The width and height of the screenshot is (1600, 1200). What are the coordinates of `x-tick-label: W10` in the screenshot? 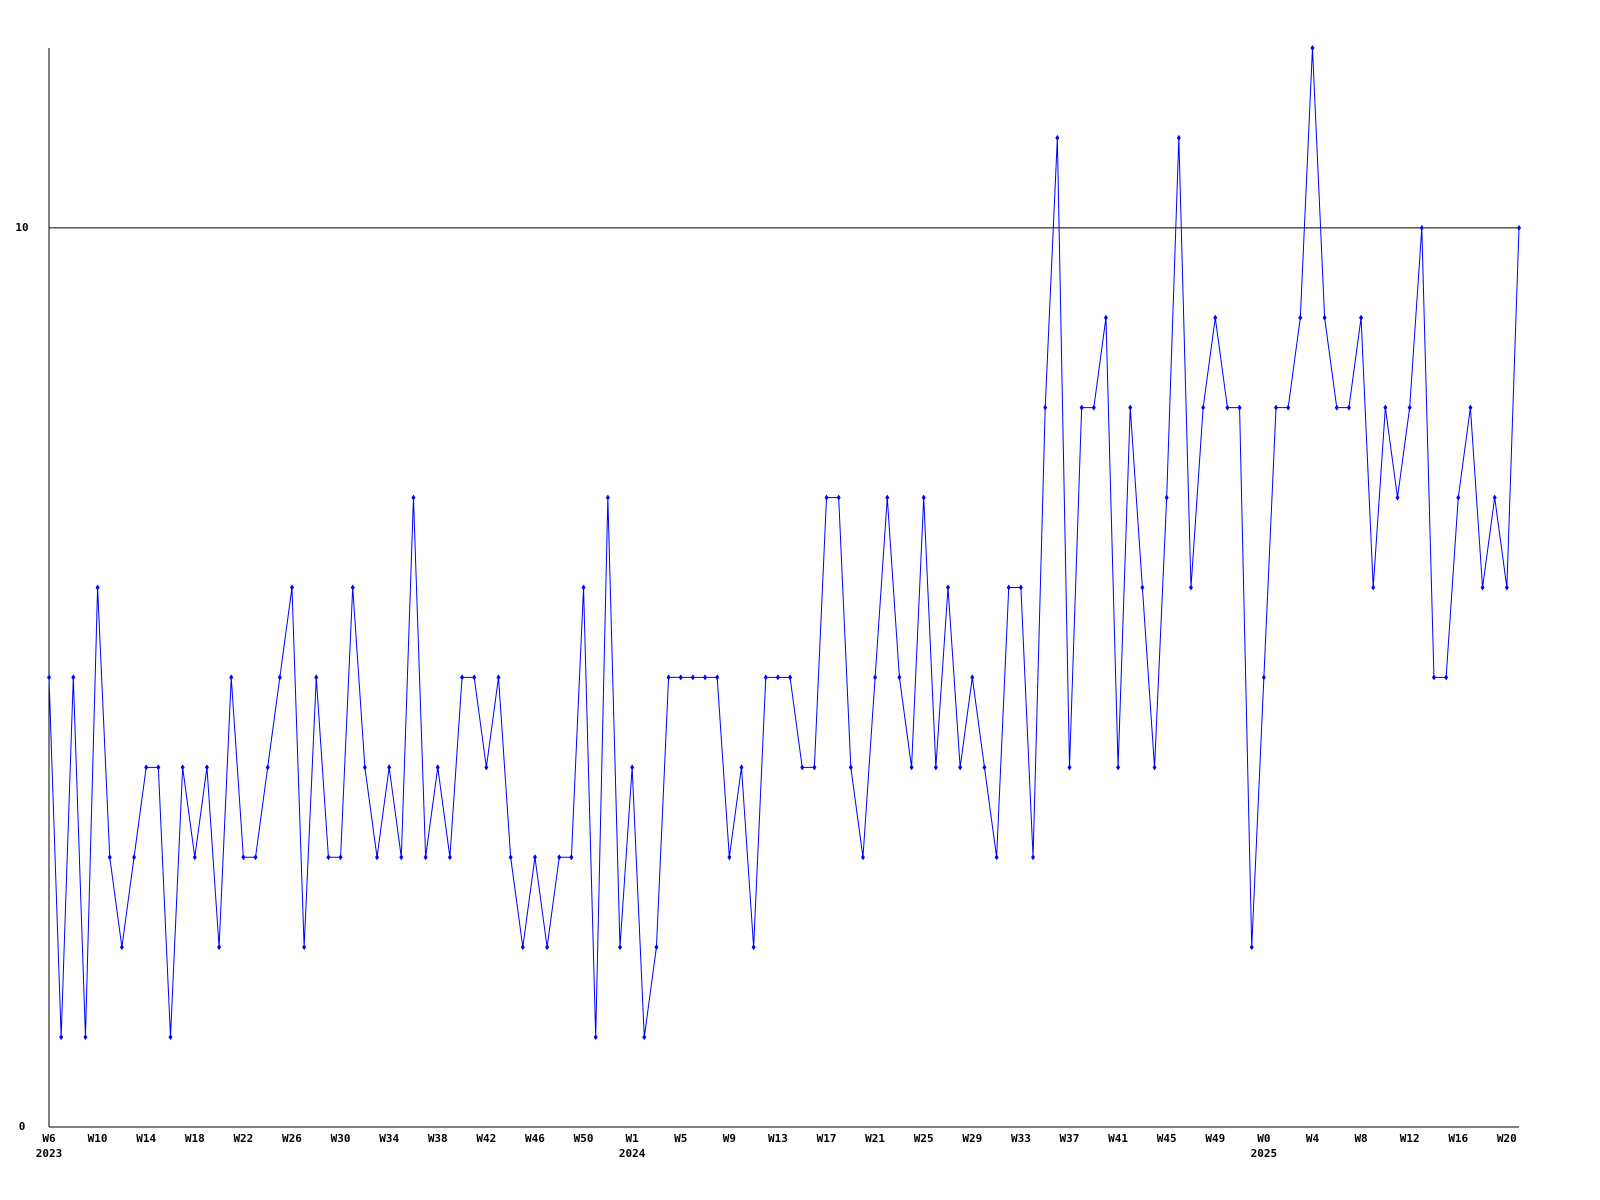 It's located at (98, 1138).